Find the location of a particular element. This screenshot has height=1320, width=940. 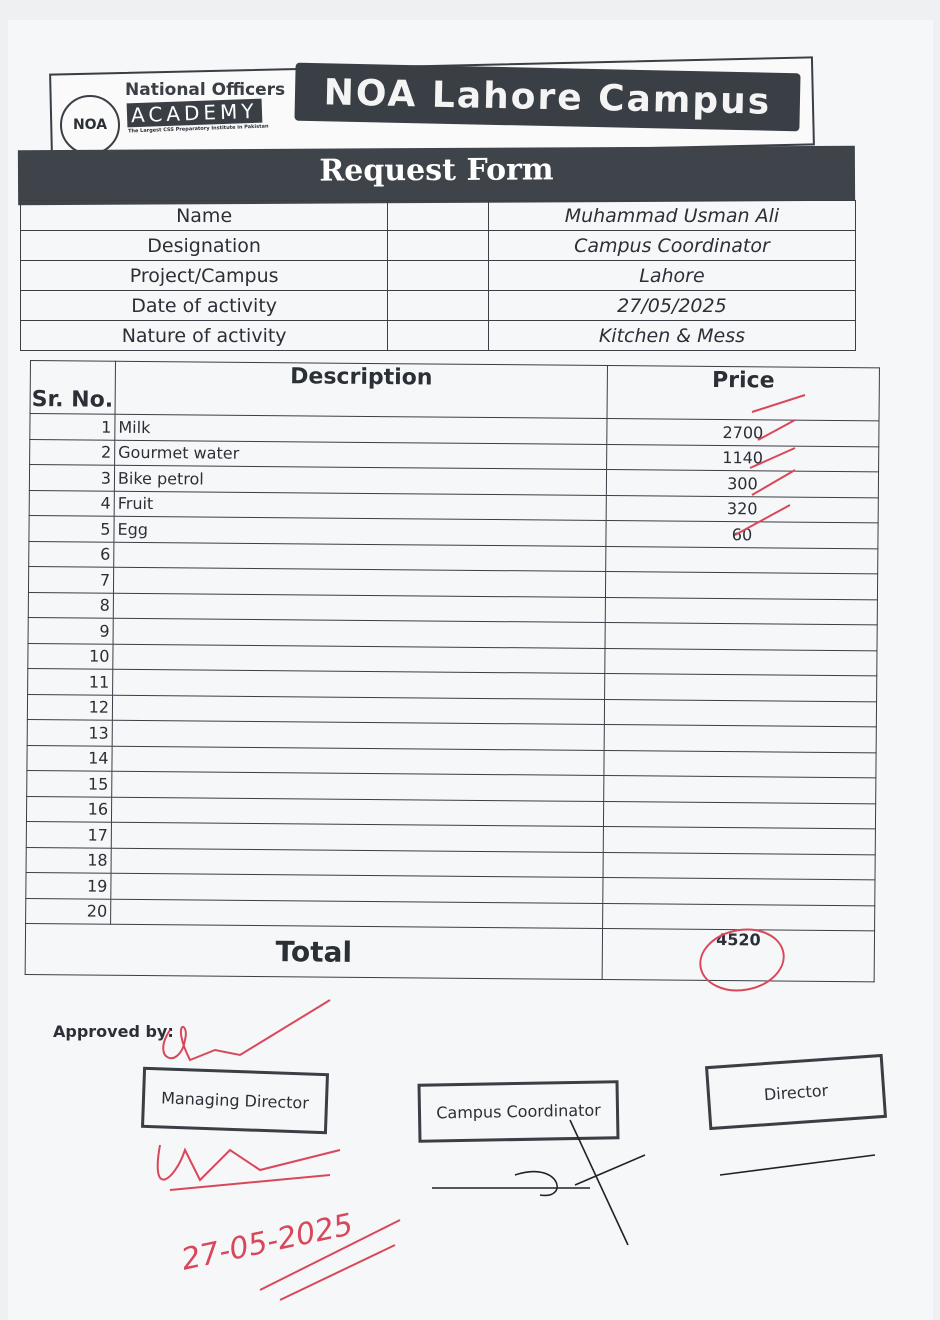

info-value: 27/05/2025 is located at coordinates (672, 305).